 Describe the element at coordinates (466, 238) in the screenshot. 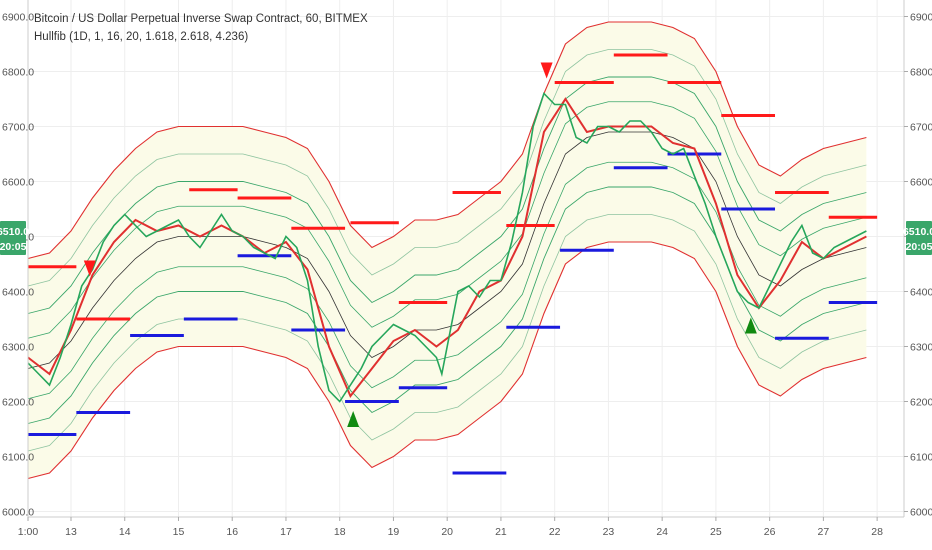

I see `price-badges: 6510.0 20:05 6510.0 20:05` at that location.